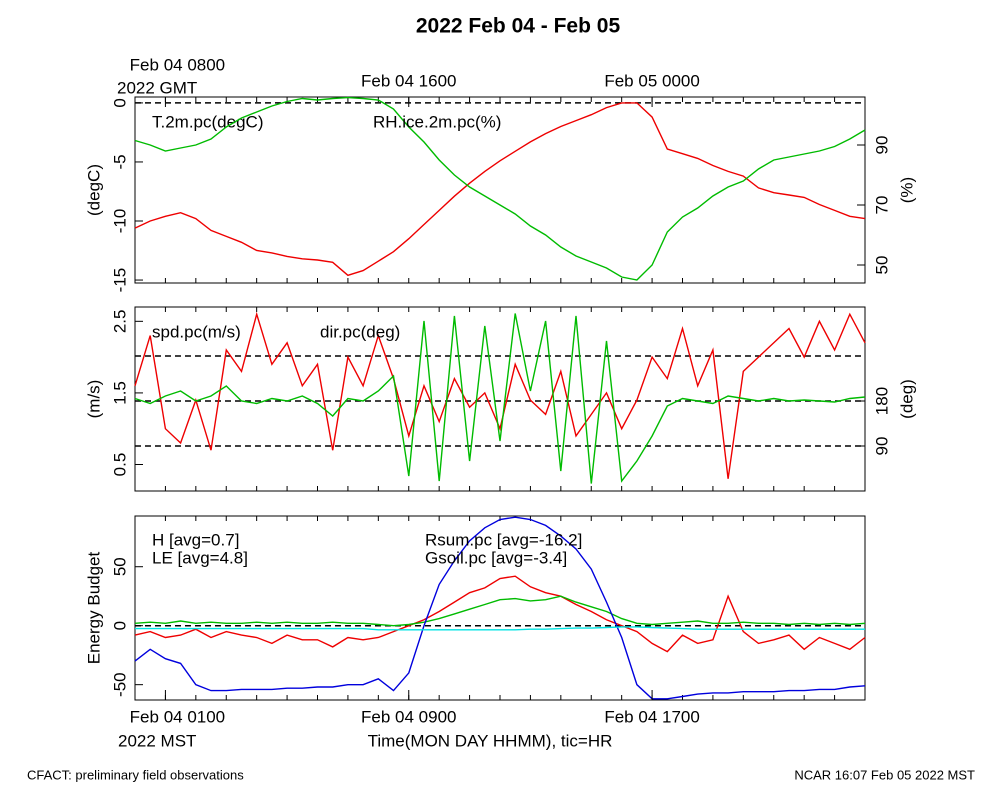  Describe the element at coordinates (119, 321) in the screenshot. I see `y-tick-label: 2.5` at that location.